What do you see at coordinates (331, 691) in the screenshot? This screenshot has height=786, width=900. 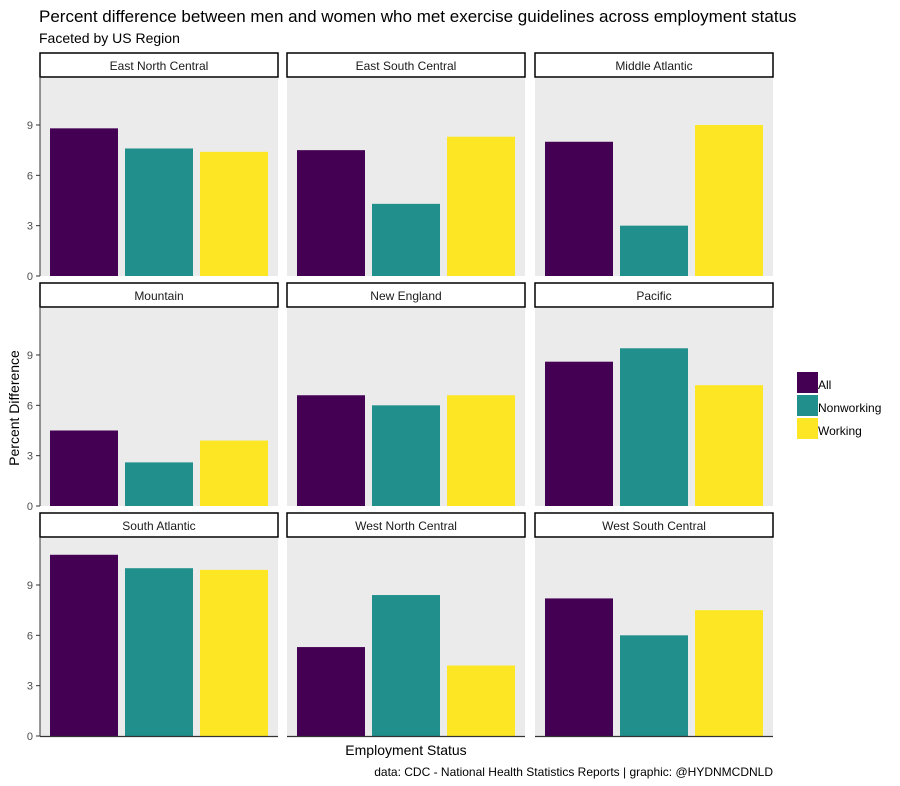 I see `bar-west-north-central-all` at bounding box center [331, 691].